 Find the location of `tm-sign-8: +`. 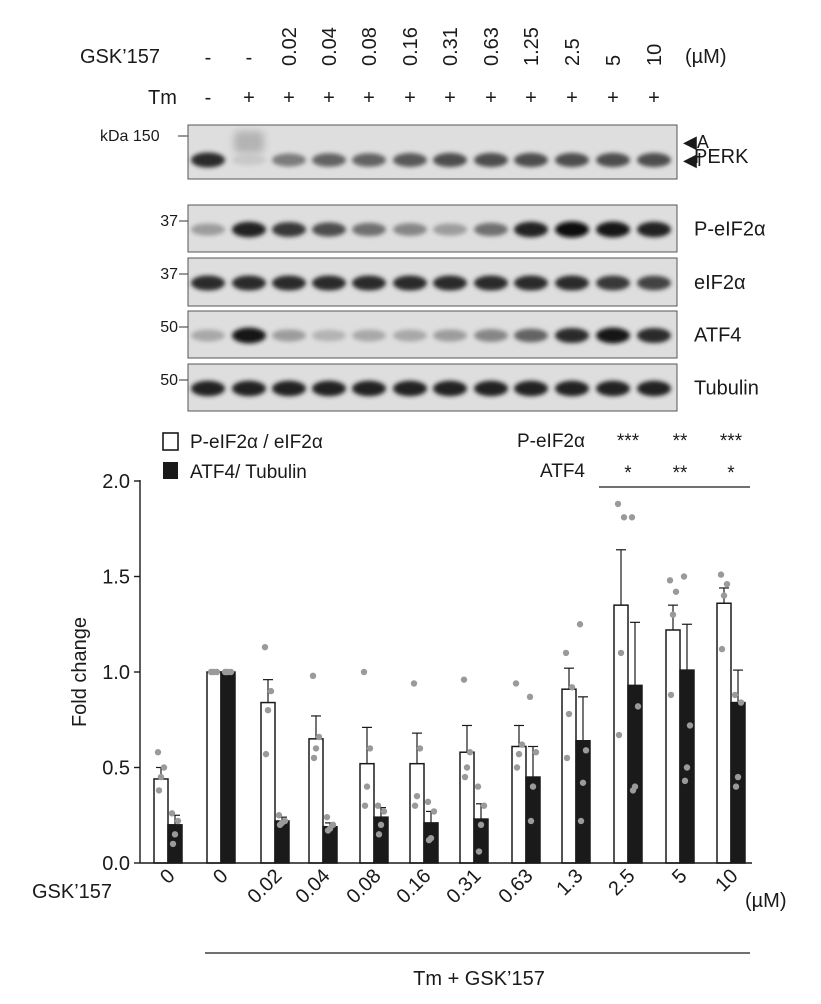

tm-sign-8: + is located at coordinates (531, 98).